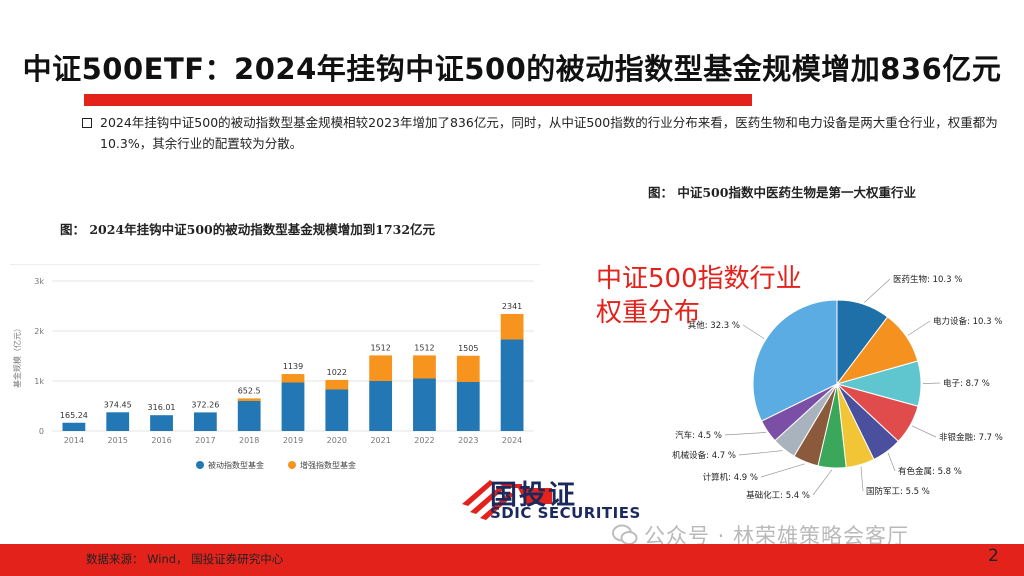 The image size is (1024, 576). Describe the element at coordinates (730, 477) in the screenshot. I see `pie-slice-label: 计算机: 4.9 %` at that location.